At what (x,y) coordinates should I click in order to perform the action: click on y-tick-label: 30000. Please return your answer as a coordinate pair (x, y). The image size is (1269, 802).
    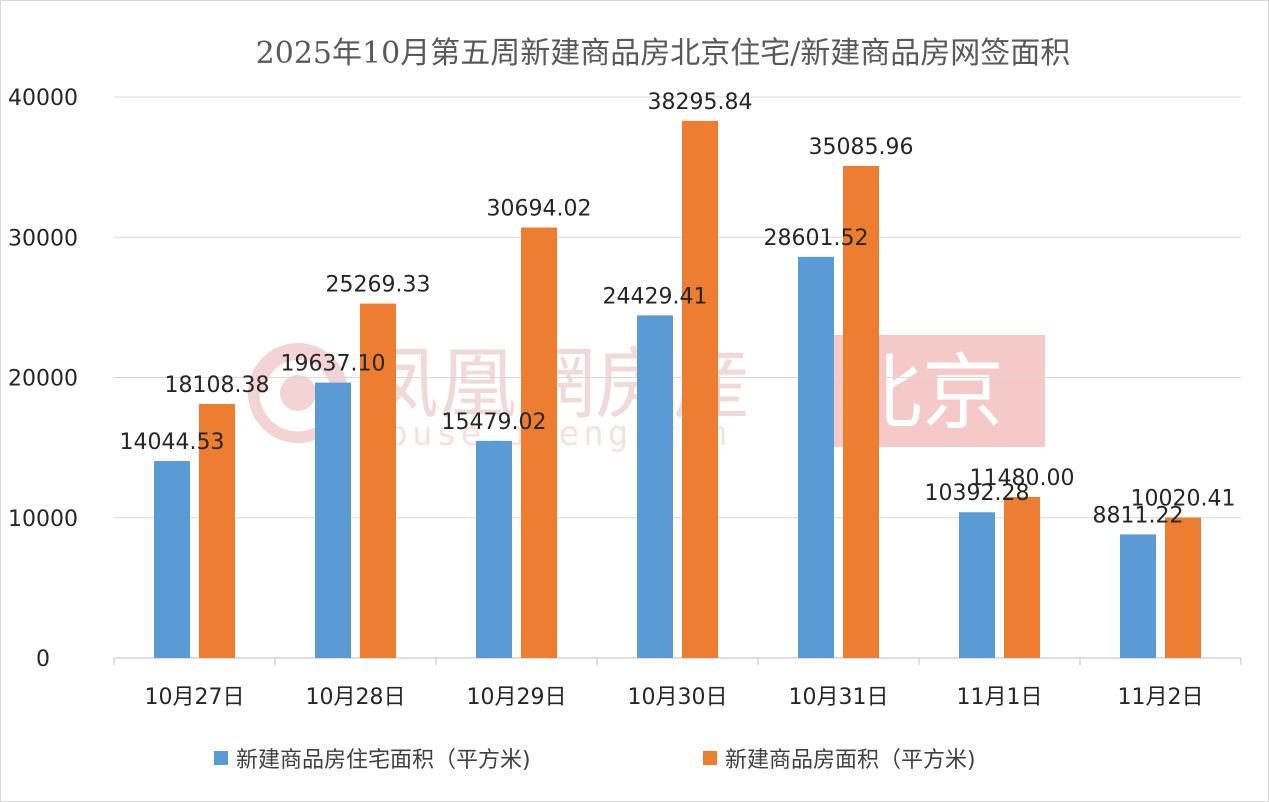
    Looking at the image, I should click on (43, 238).